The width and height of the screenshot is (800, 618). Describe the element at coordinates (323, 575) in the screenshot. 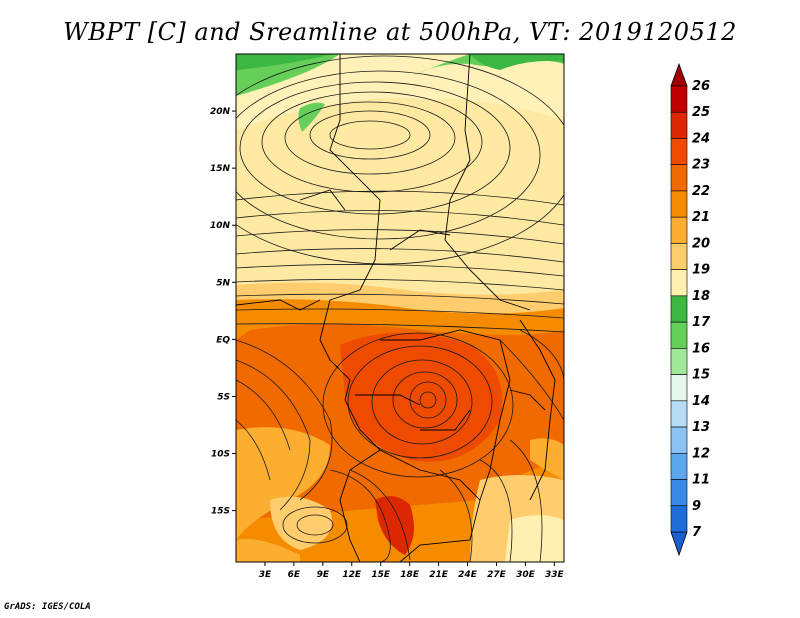

I see `lon-tick-label: 9E` at that location.